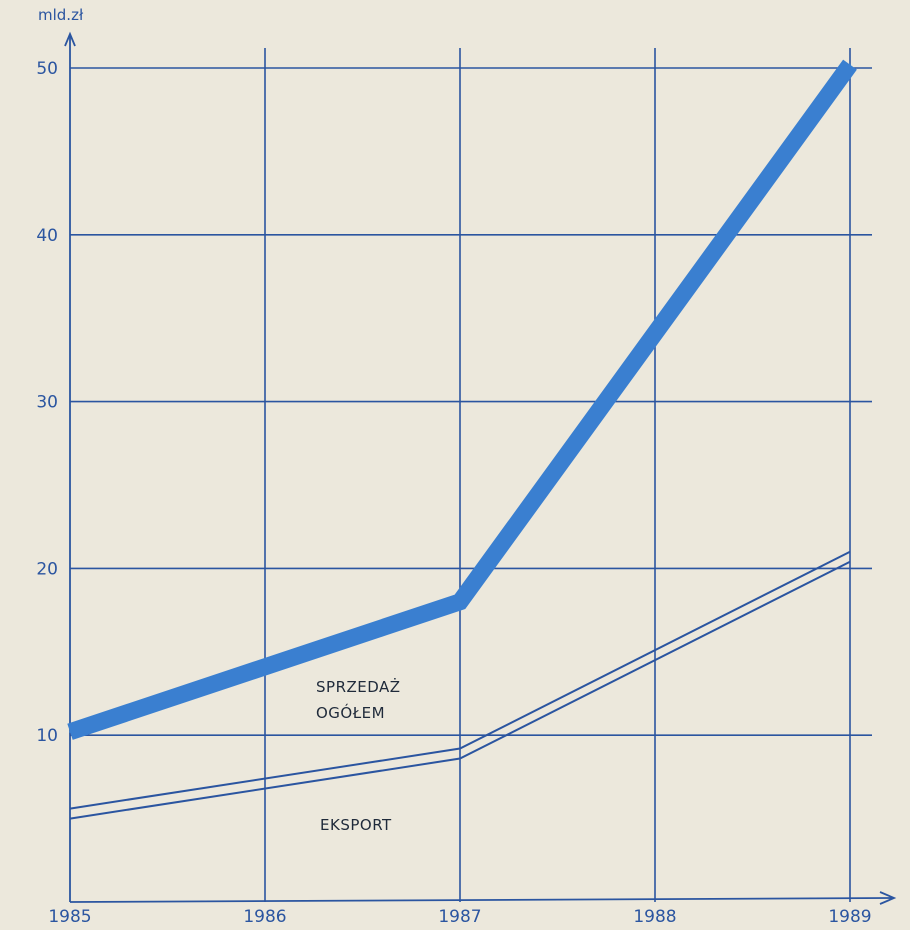 This screenshot has width=910, height=930. I want to click on x-tick-label: 1988, so click(654, 917).